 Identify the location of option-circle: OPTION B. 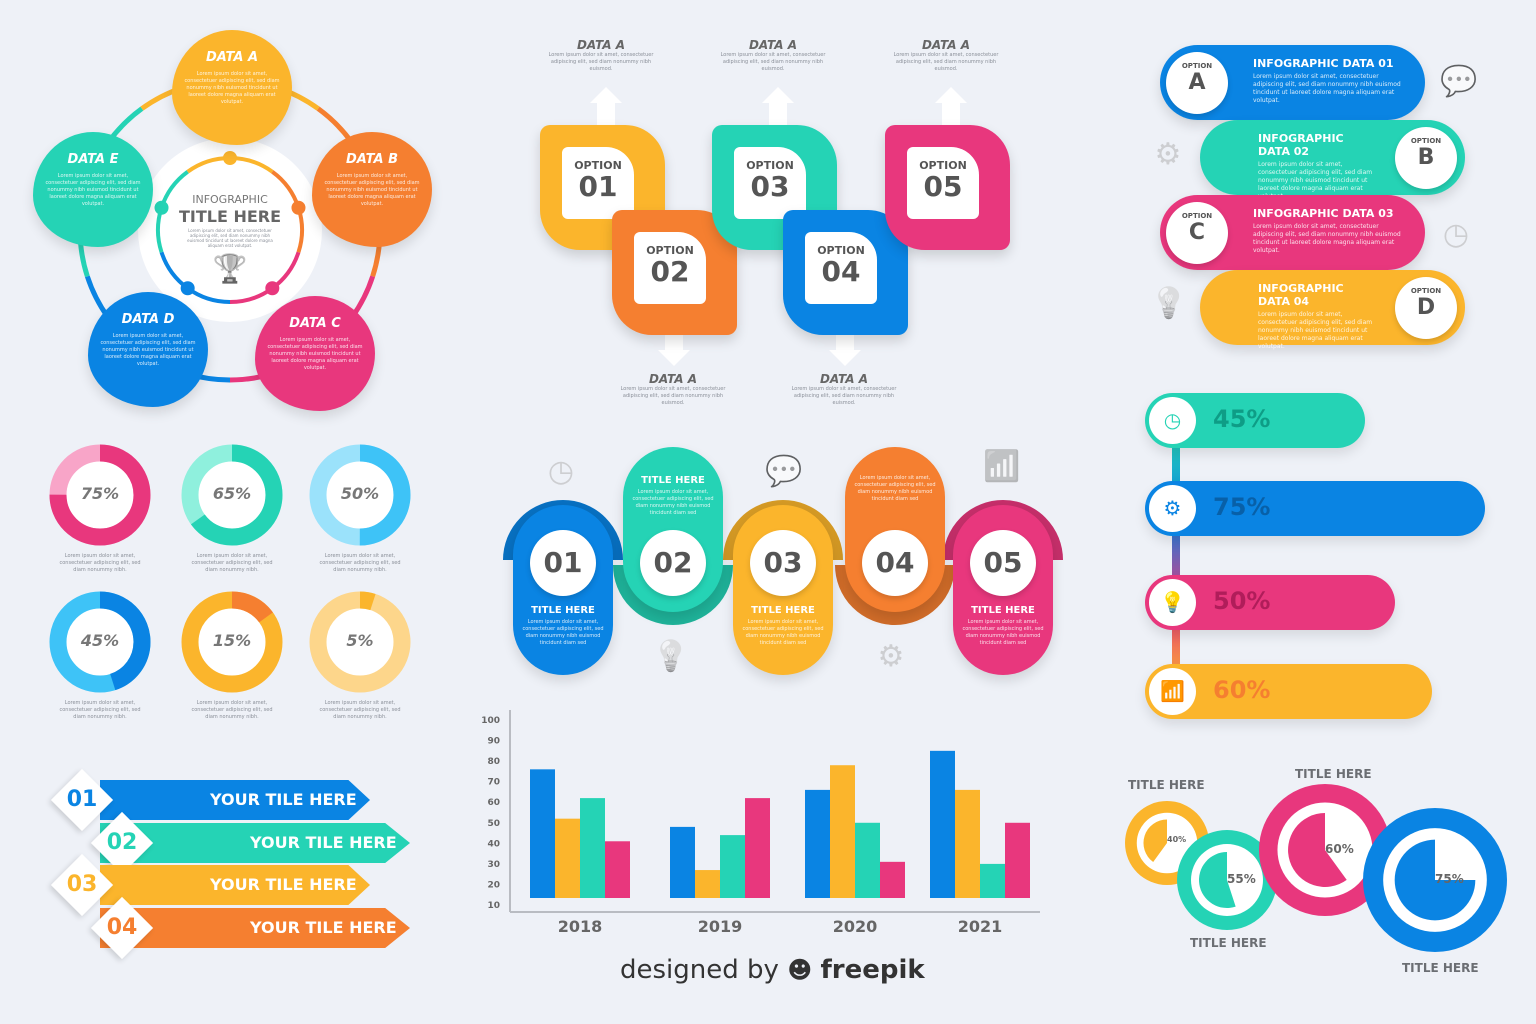
(1426, 158).